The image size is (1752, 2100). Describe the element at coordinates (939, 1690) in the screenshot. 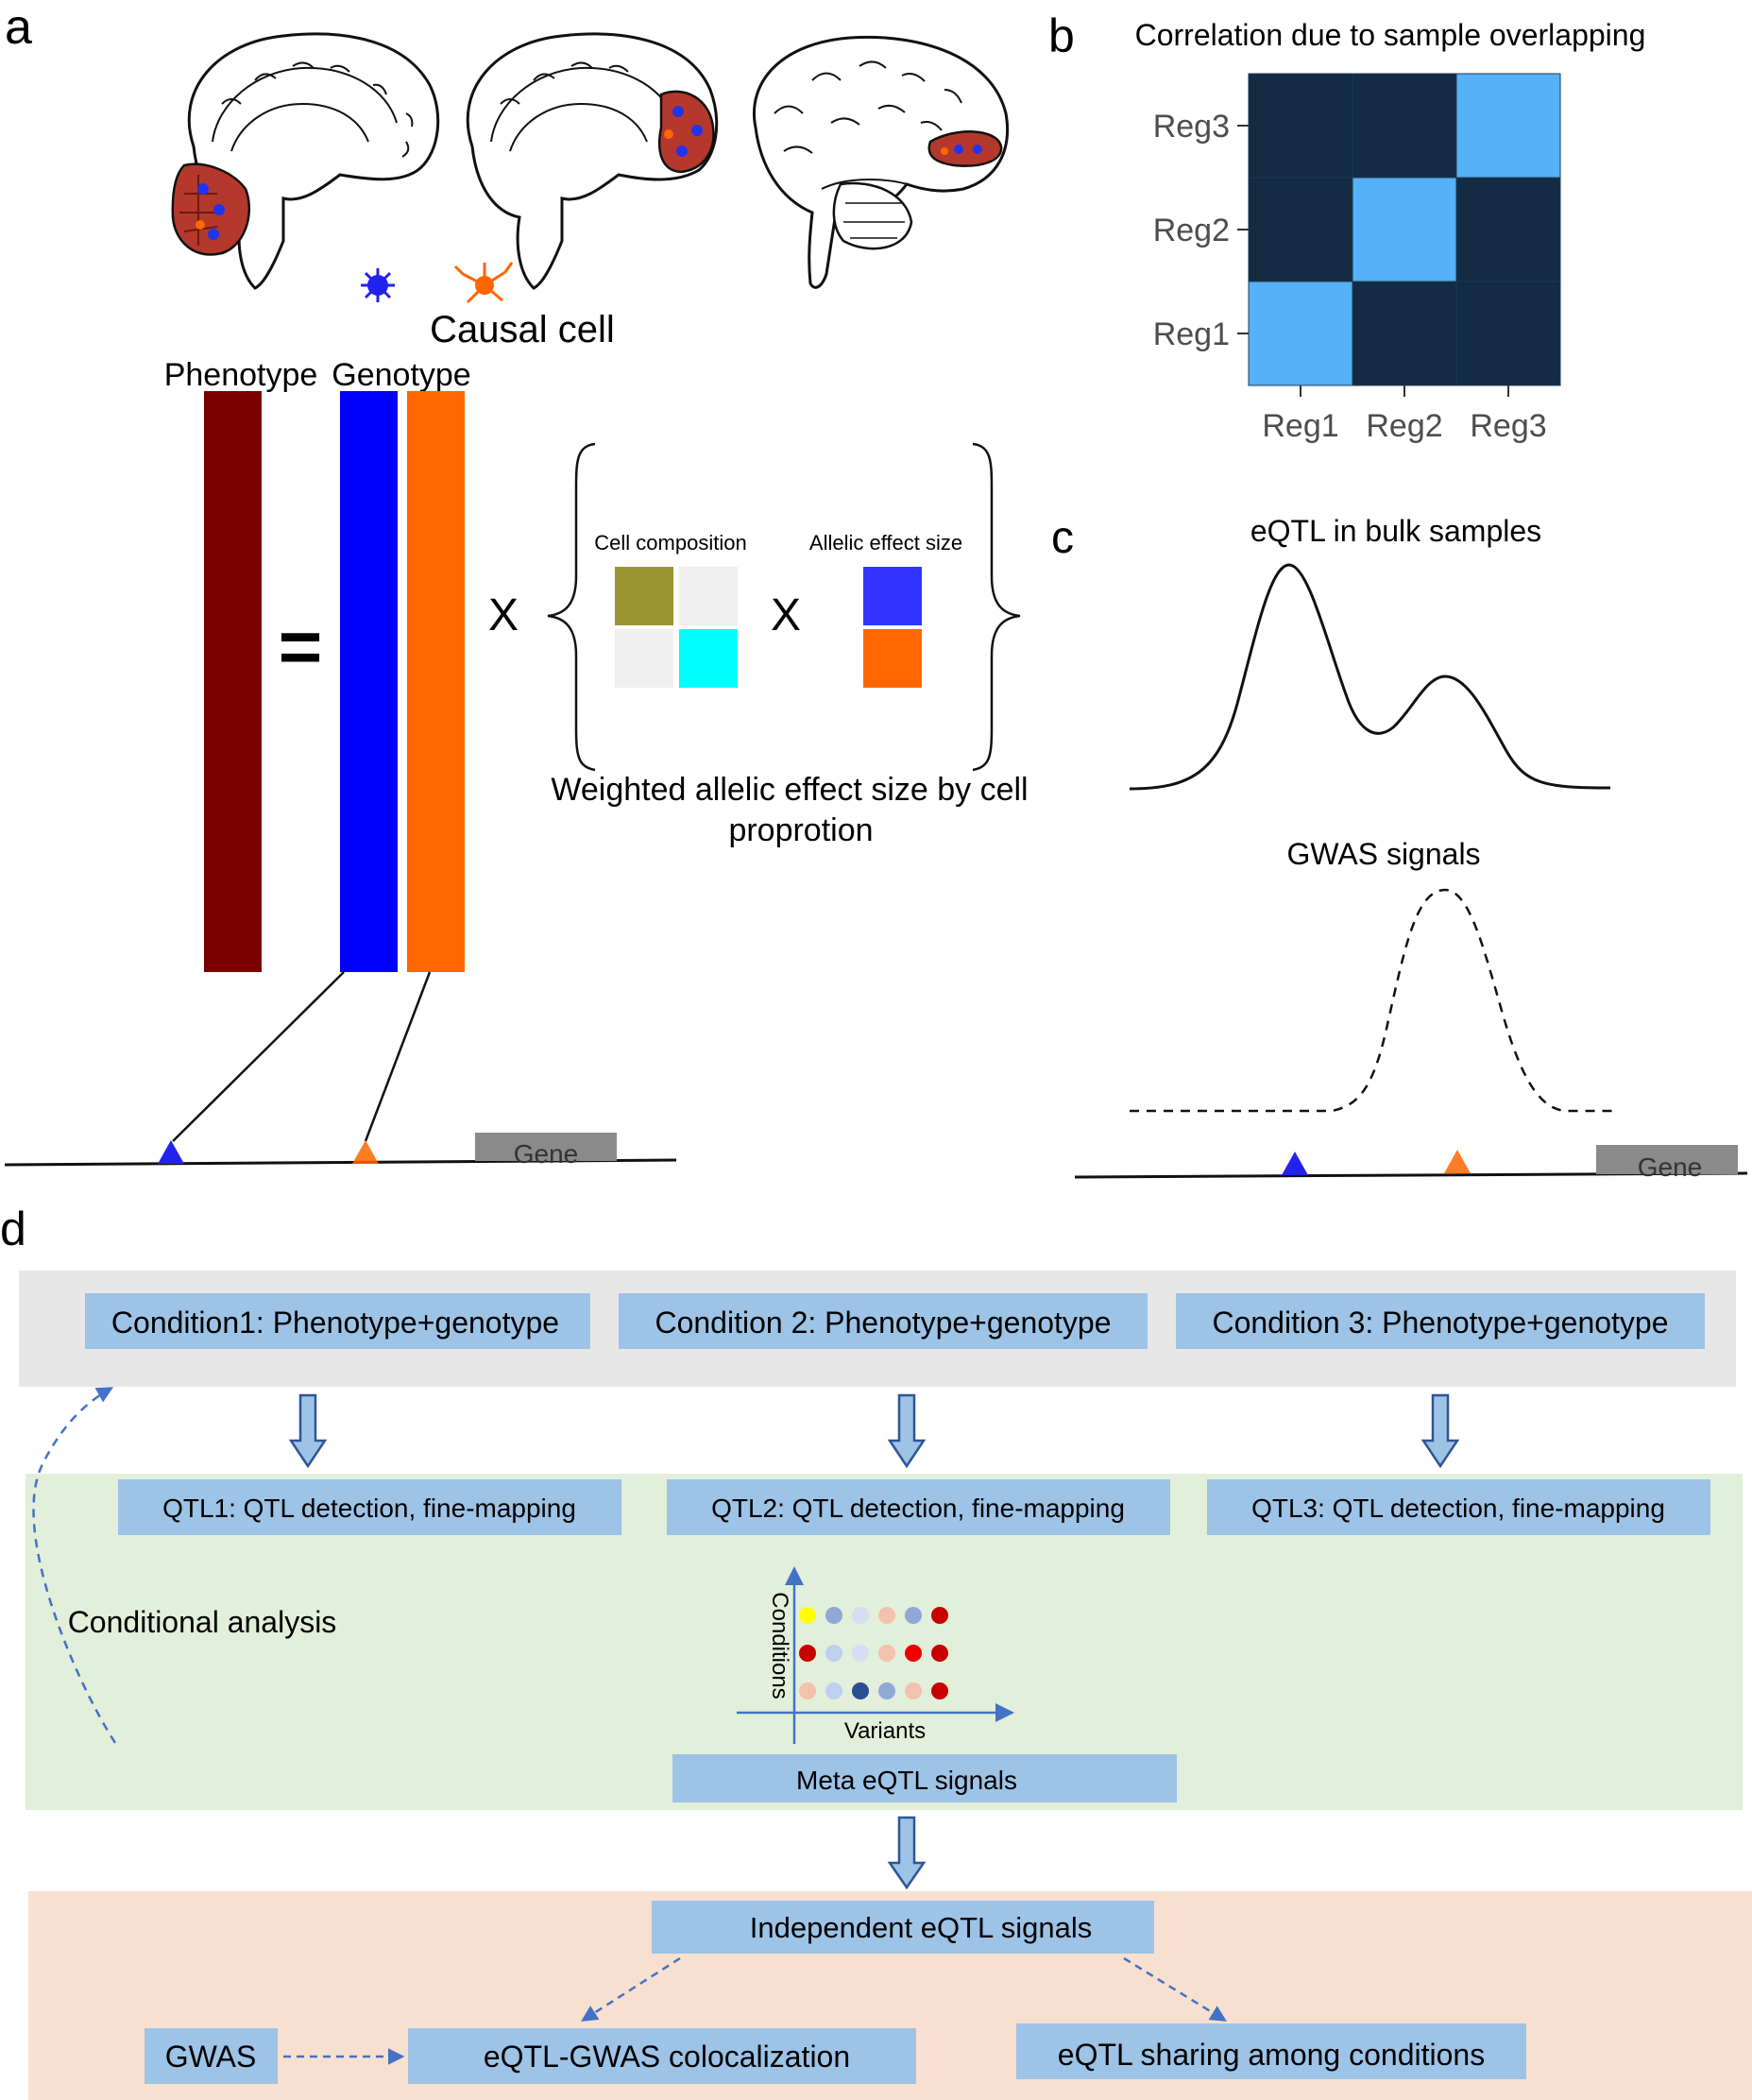

I see `dot-r3-c6` at that location.